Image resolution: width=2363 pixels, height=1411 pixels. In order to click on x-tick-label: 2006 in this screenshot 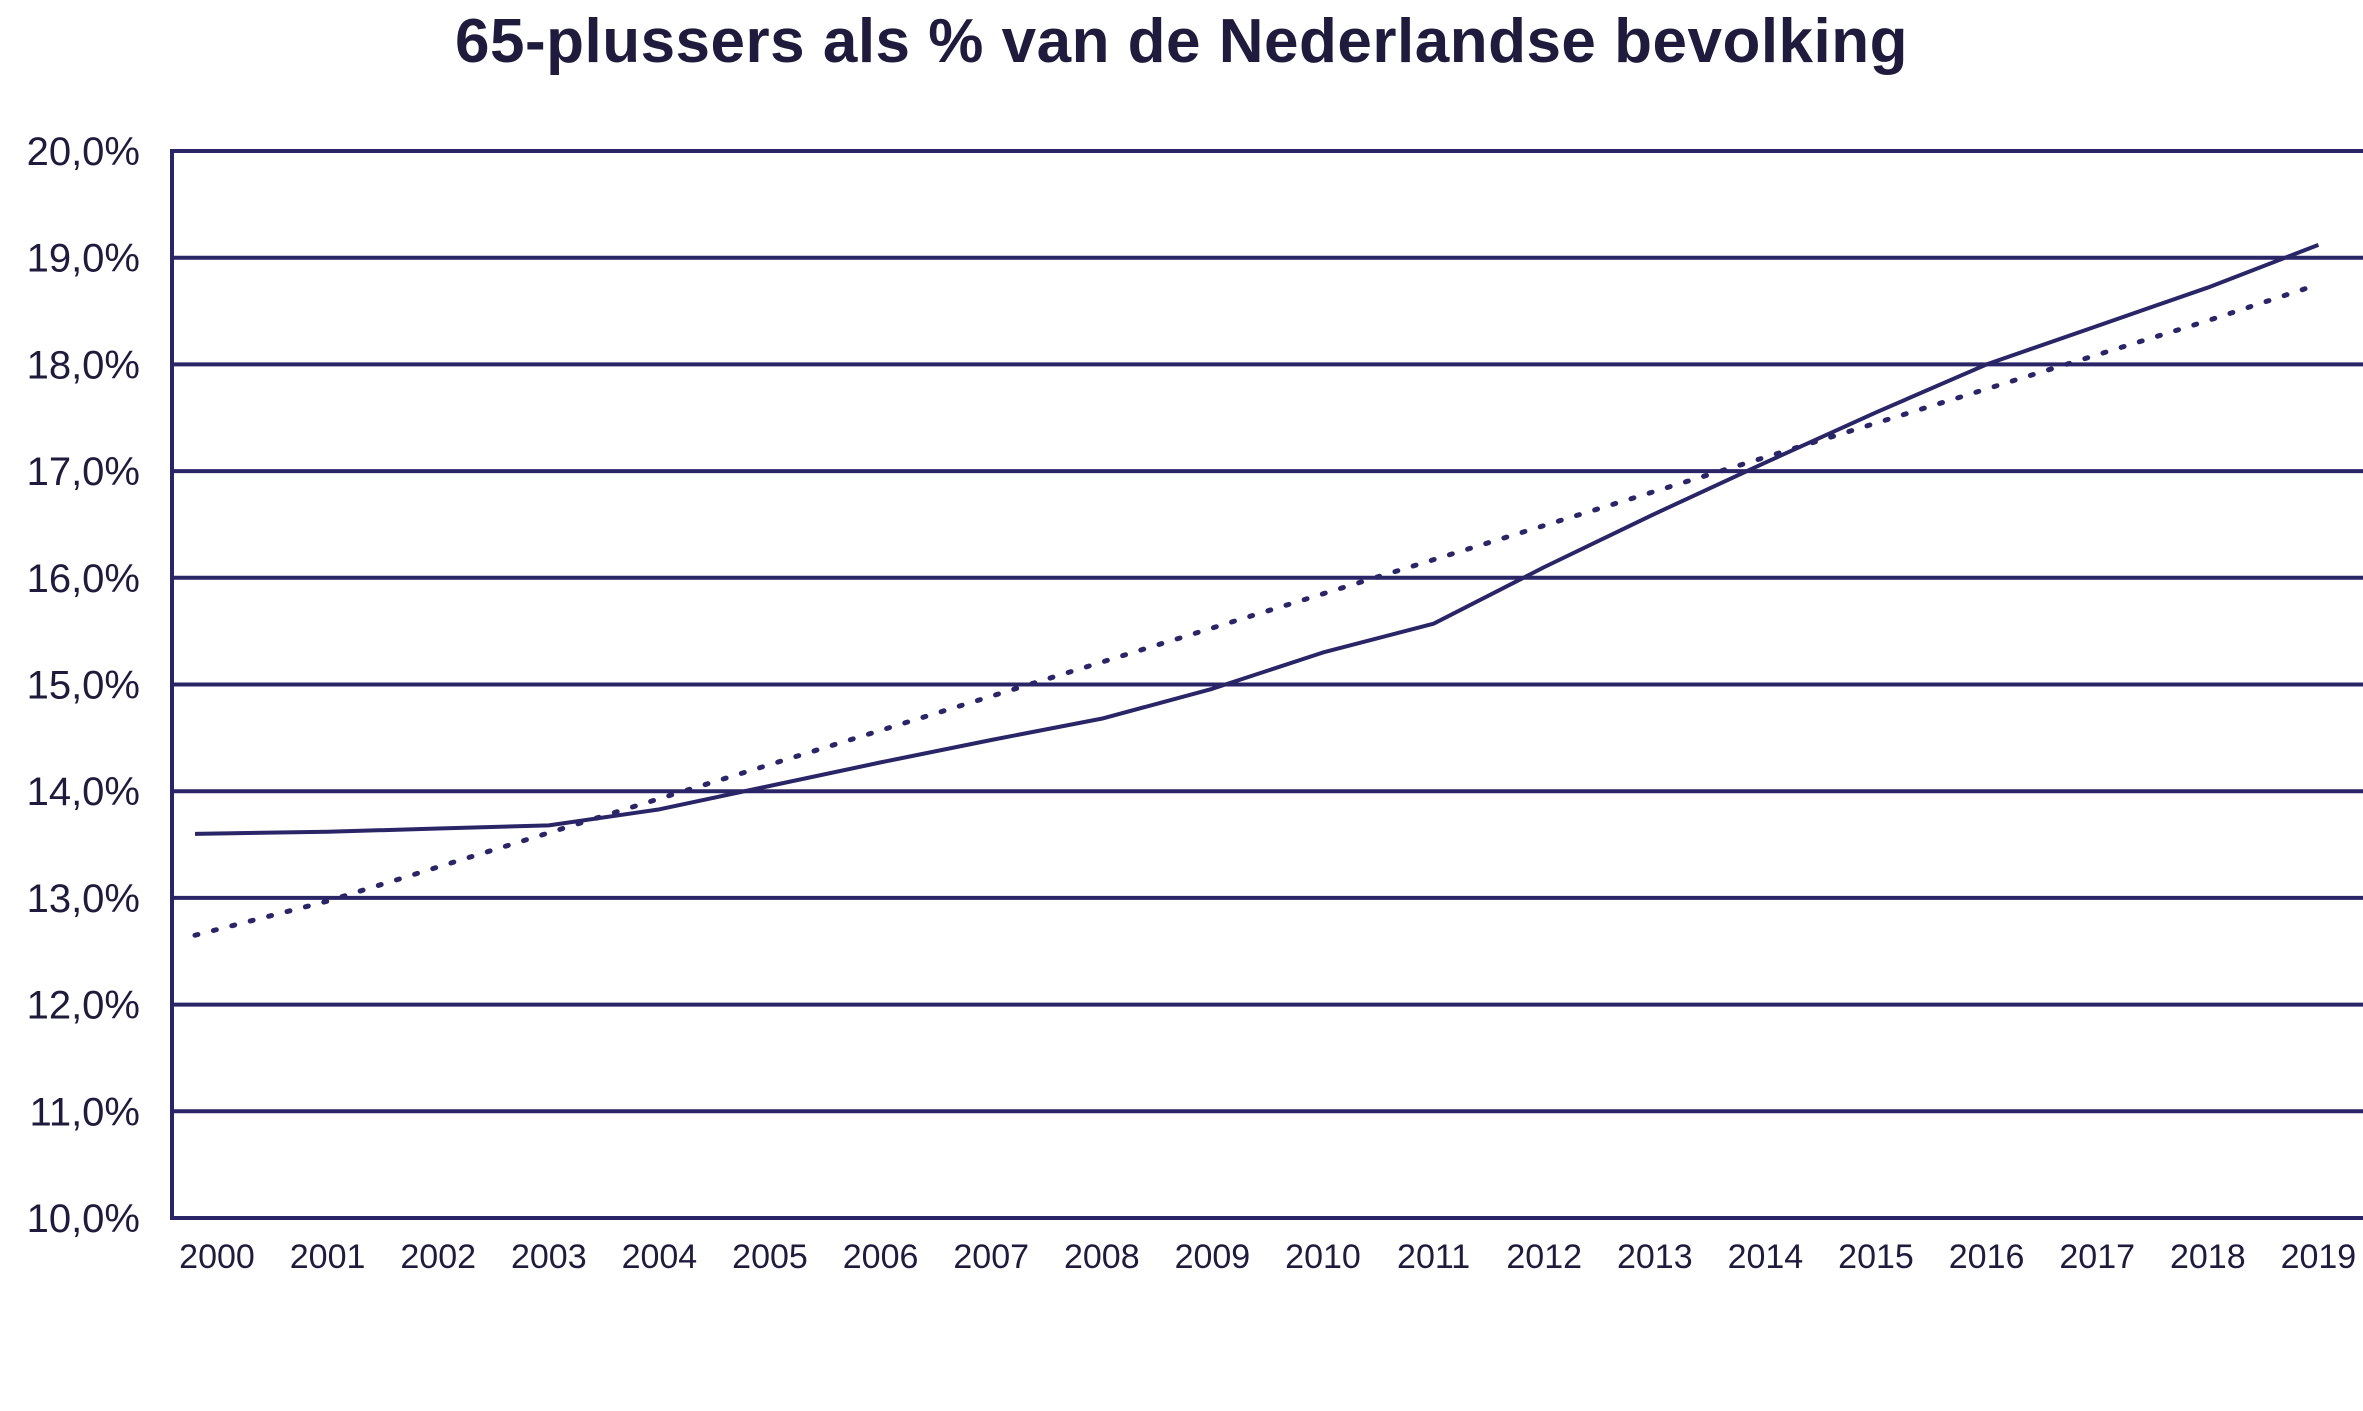, I will do `click(881, 1257)`.